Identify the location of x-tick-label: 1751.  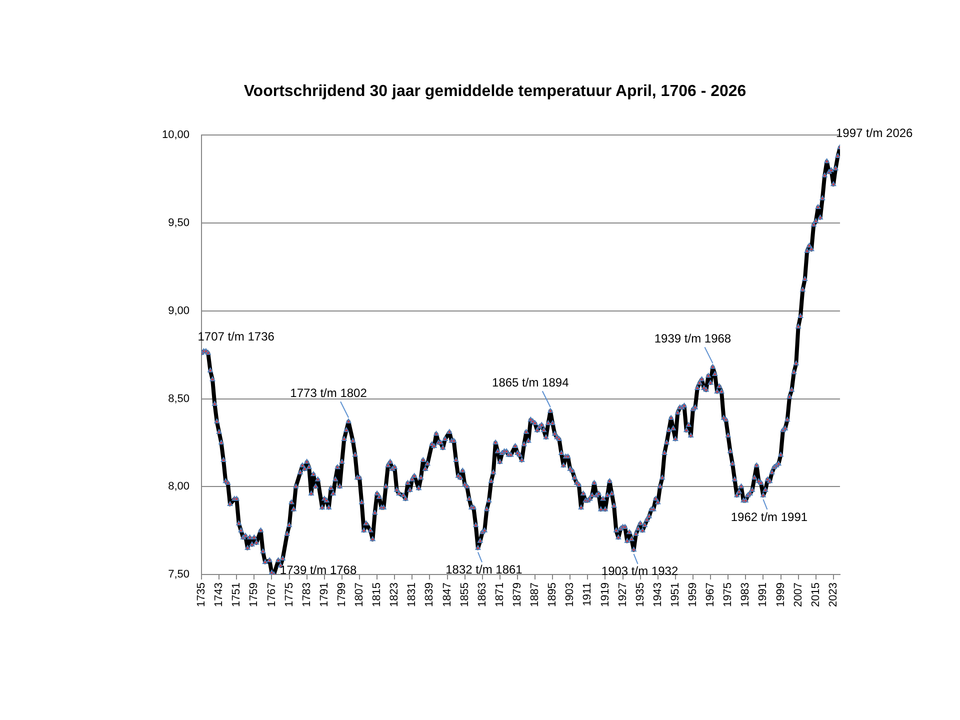
(236, 595).